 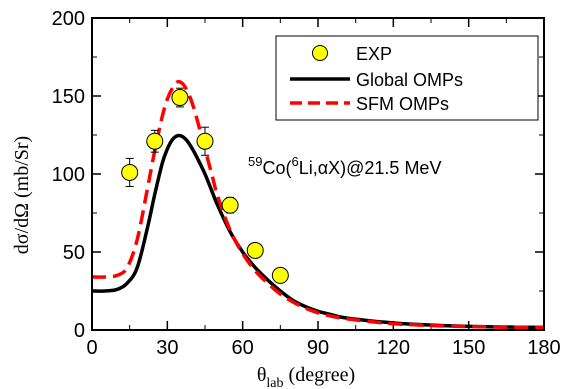 I want to click on legend: EXP Global OMPs SFM OMPs, so click(x=407, y=78).